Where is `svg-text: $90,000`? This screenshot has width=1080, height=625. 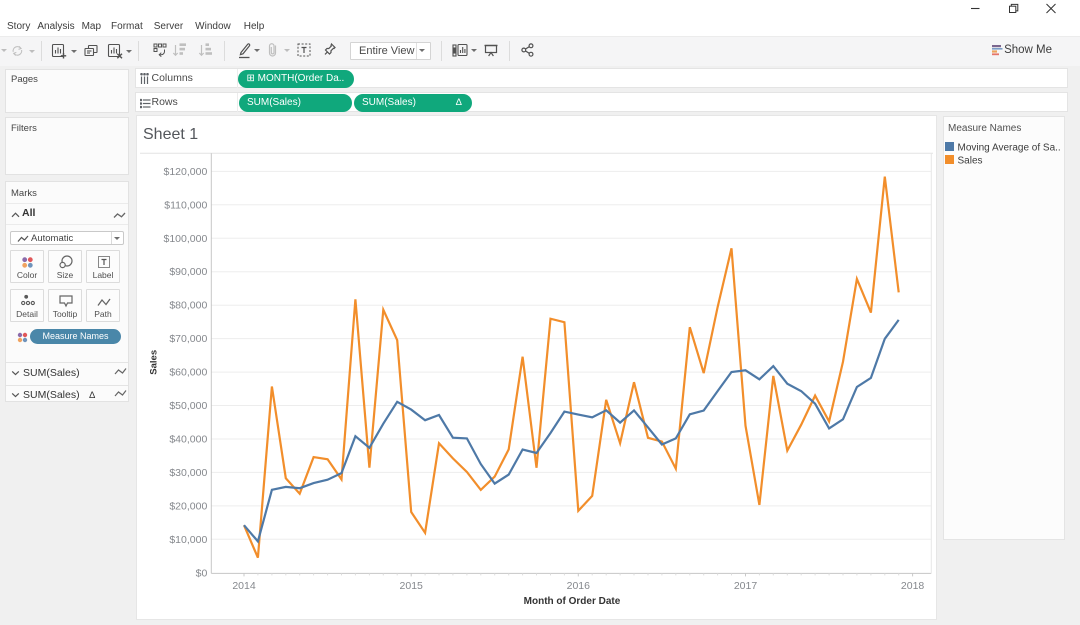
svg-text: $90,000 is located at coordinates (188, 272).